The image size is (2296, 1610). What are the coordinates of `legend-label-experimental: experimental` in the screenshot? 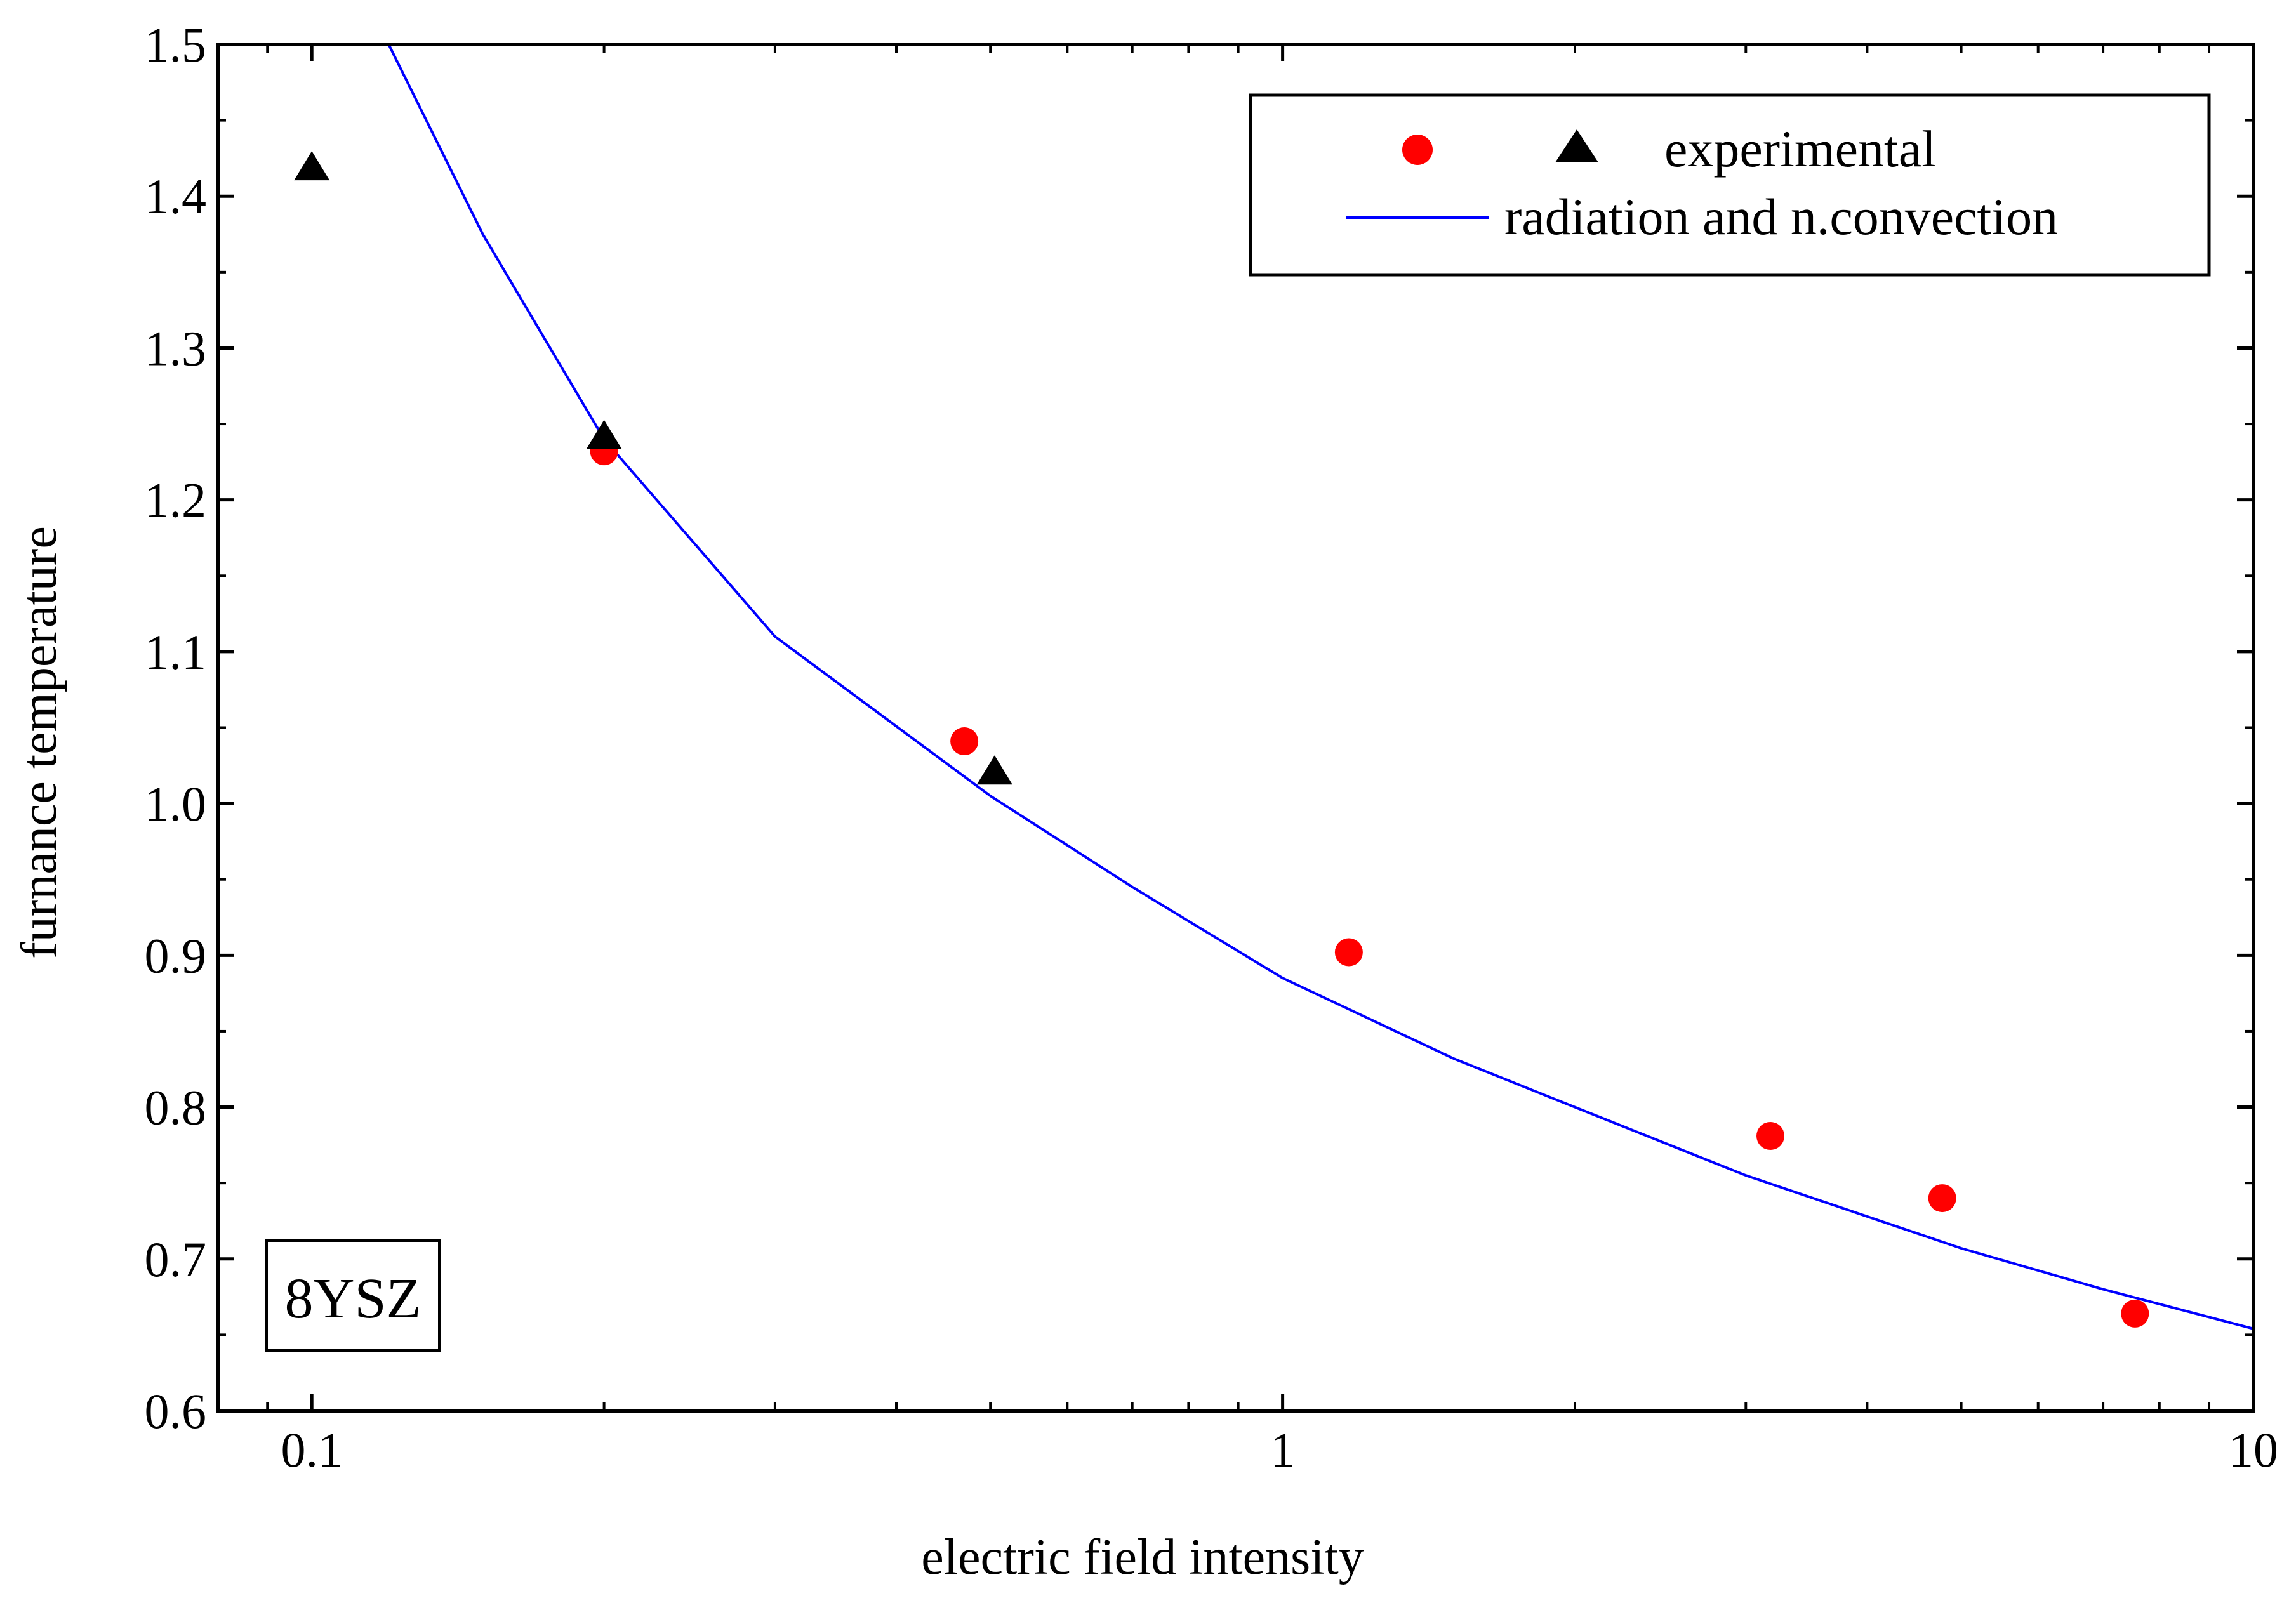 It's located at (1800, 149).